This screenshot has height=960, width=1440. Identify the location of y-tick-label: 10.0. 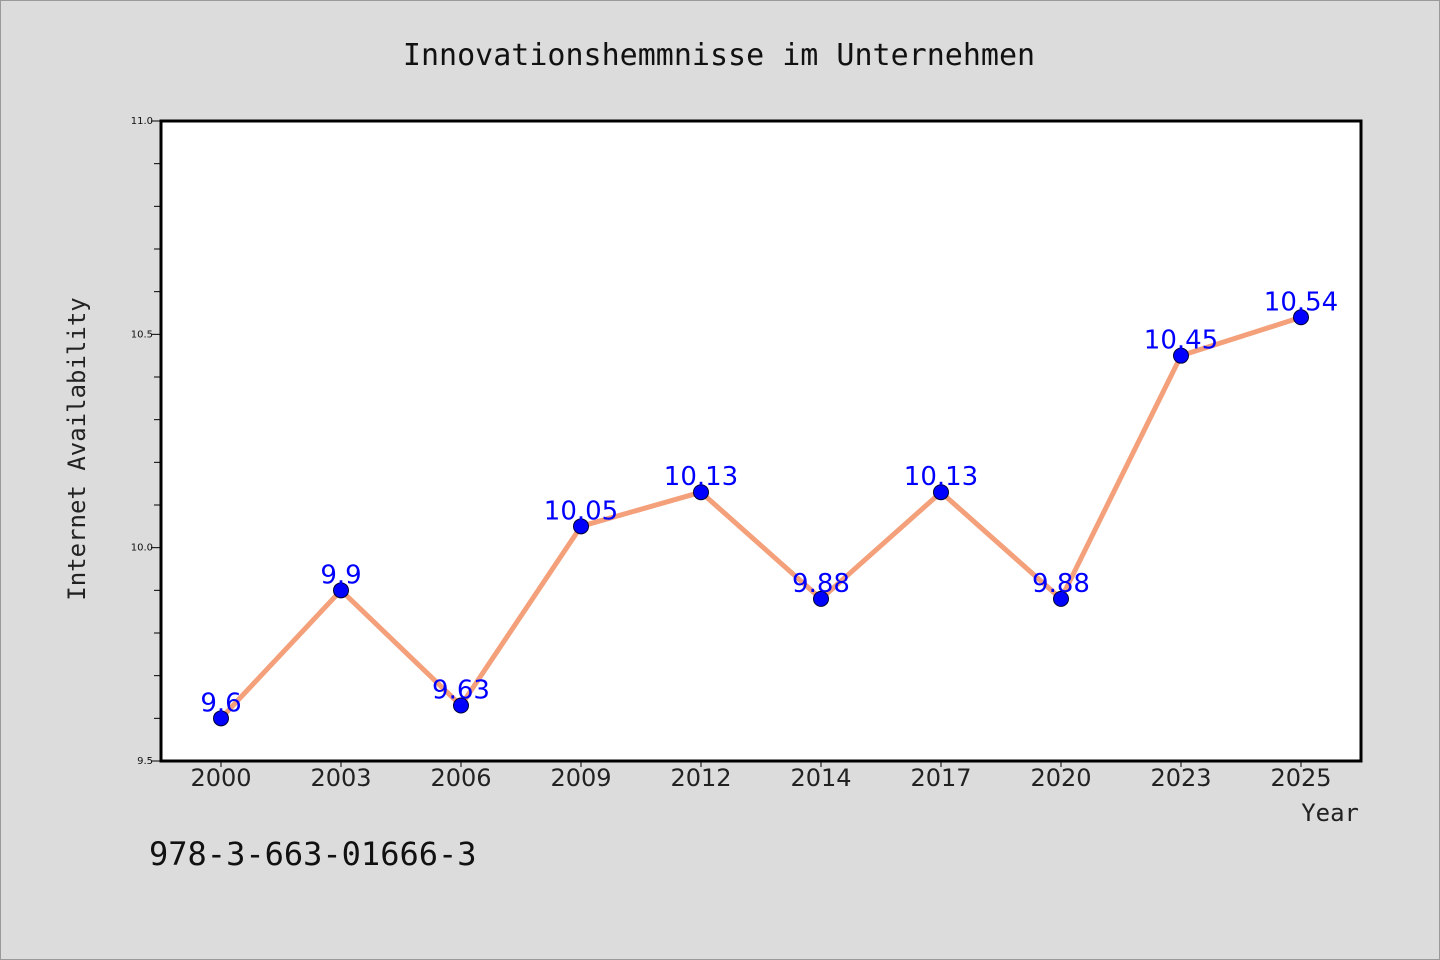
(142, 548).